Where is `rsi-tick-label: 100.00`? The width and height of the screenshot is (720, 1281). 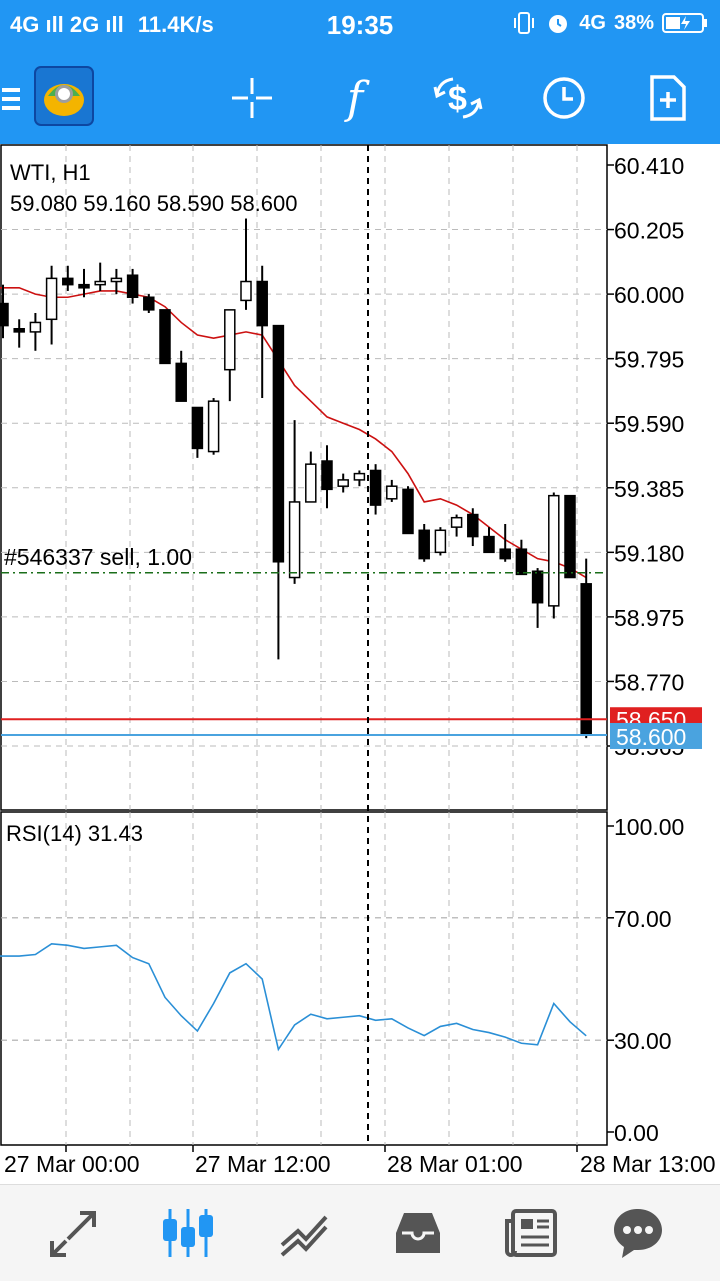 rsi-tick-label: 100.00 is located at coordinates (649, 827).